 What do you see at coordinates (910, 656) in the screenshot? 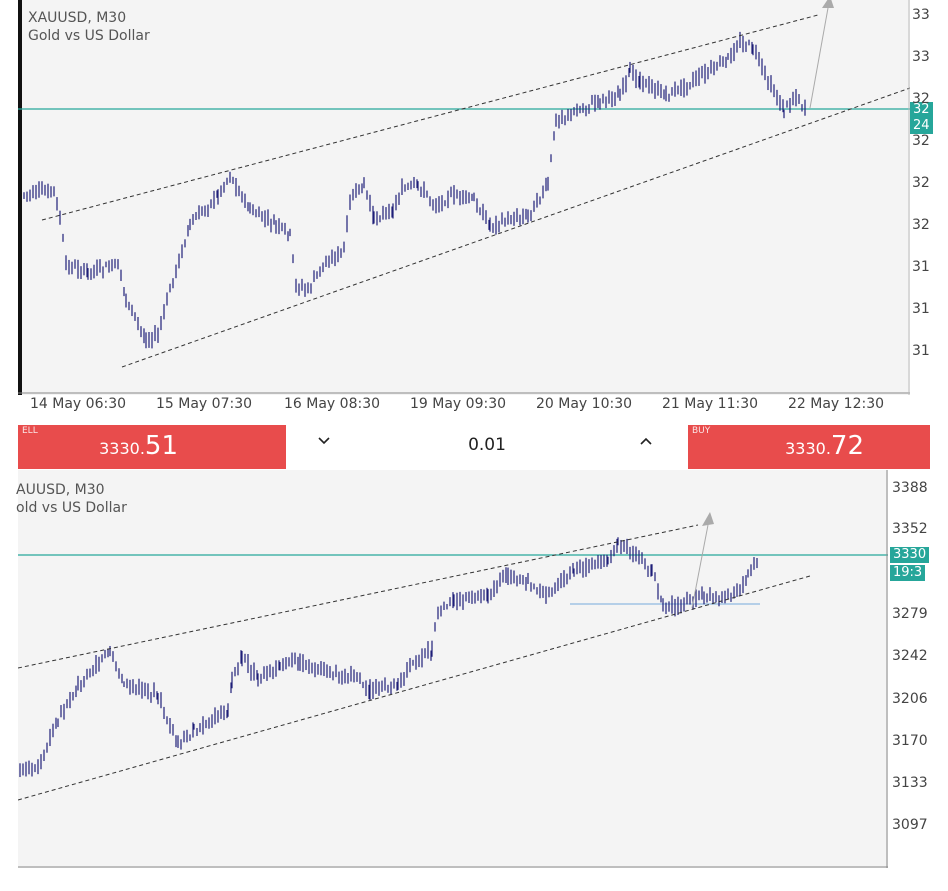
I see `bottom-y-tick-label: 3242` at bounding box center [910, 656].